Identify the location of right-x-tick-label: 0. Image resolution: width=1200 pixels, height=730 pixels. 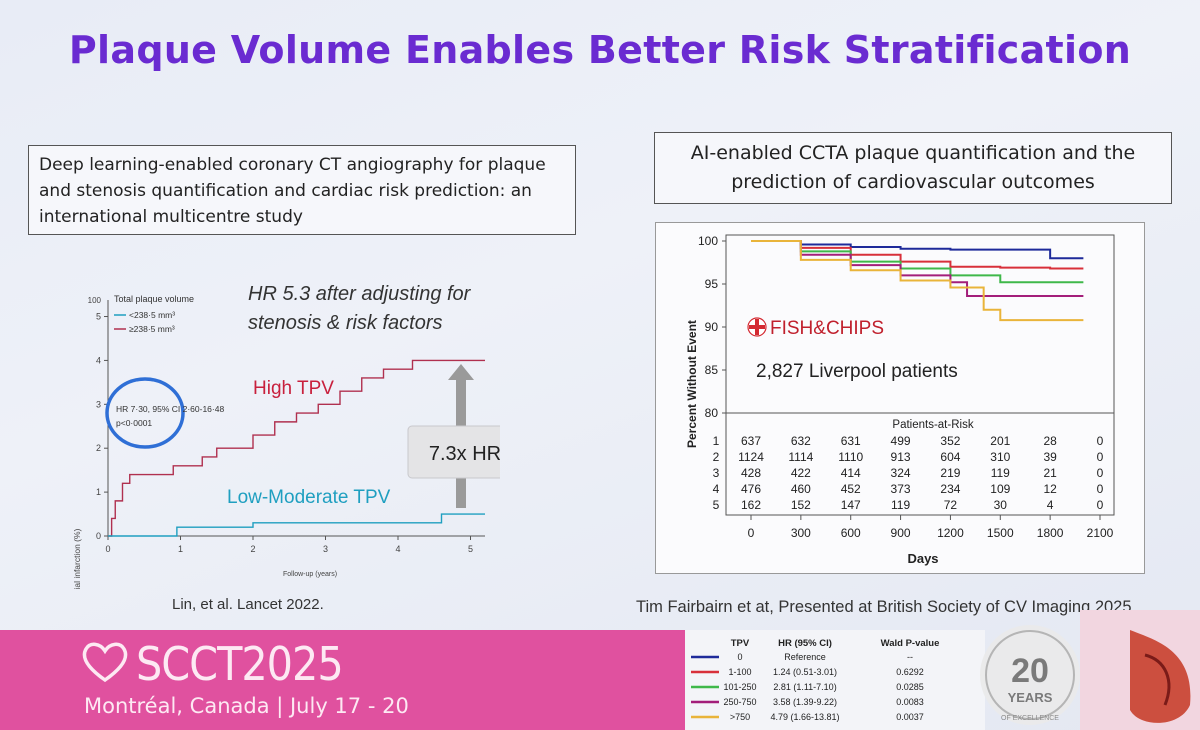
(751, 533).